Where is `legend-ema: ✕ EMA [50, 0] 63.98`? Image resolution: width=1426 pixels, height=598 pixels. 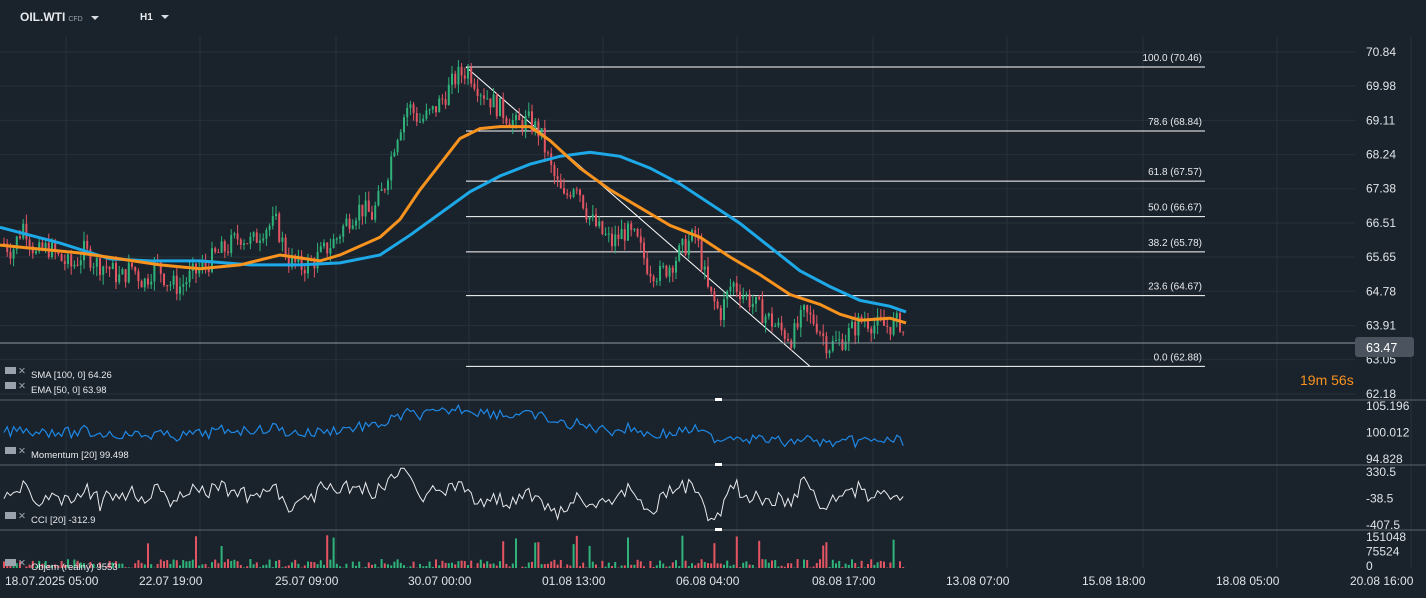 legend-ema: ✕ EMA [50, 0] 63.98 is located at coordinates (56, 388).